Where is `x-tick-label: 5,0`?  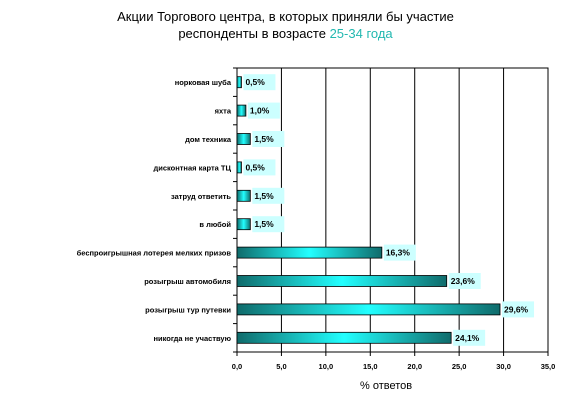 x-tick-label: 5,0 is located at coordinates (281, 366).